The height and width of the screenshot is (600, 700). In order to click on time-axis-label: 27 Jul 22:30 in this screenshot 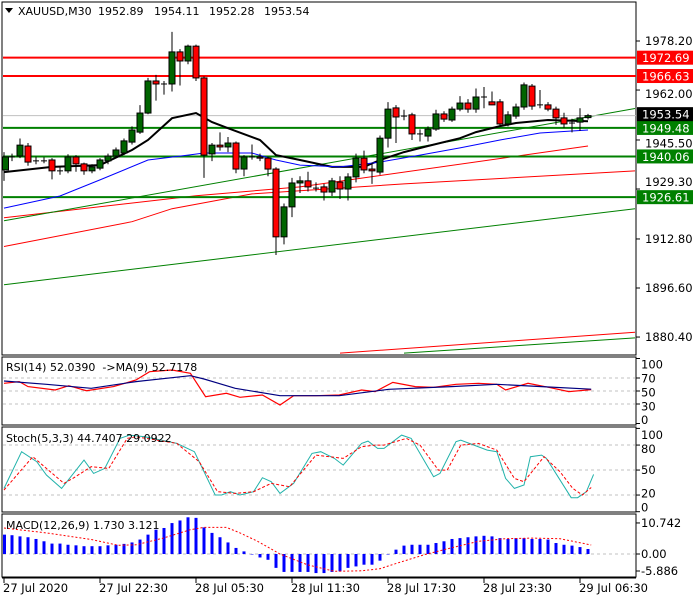, I will do `click(133, 588)`.